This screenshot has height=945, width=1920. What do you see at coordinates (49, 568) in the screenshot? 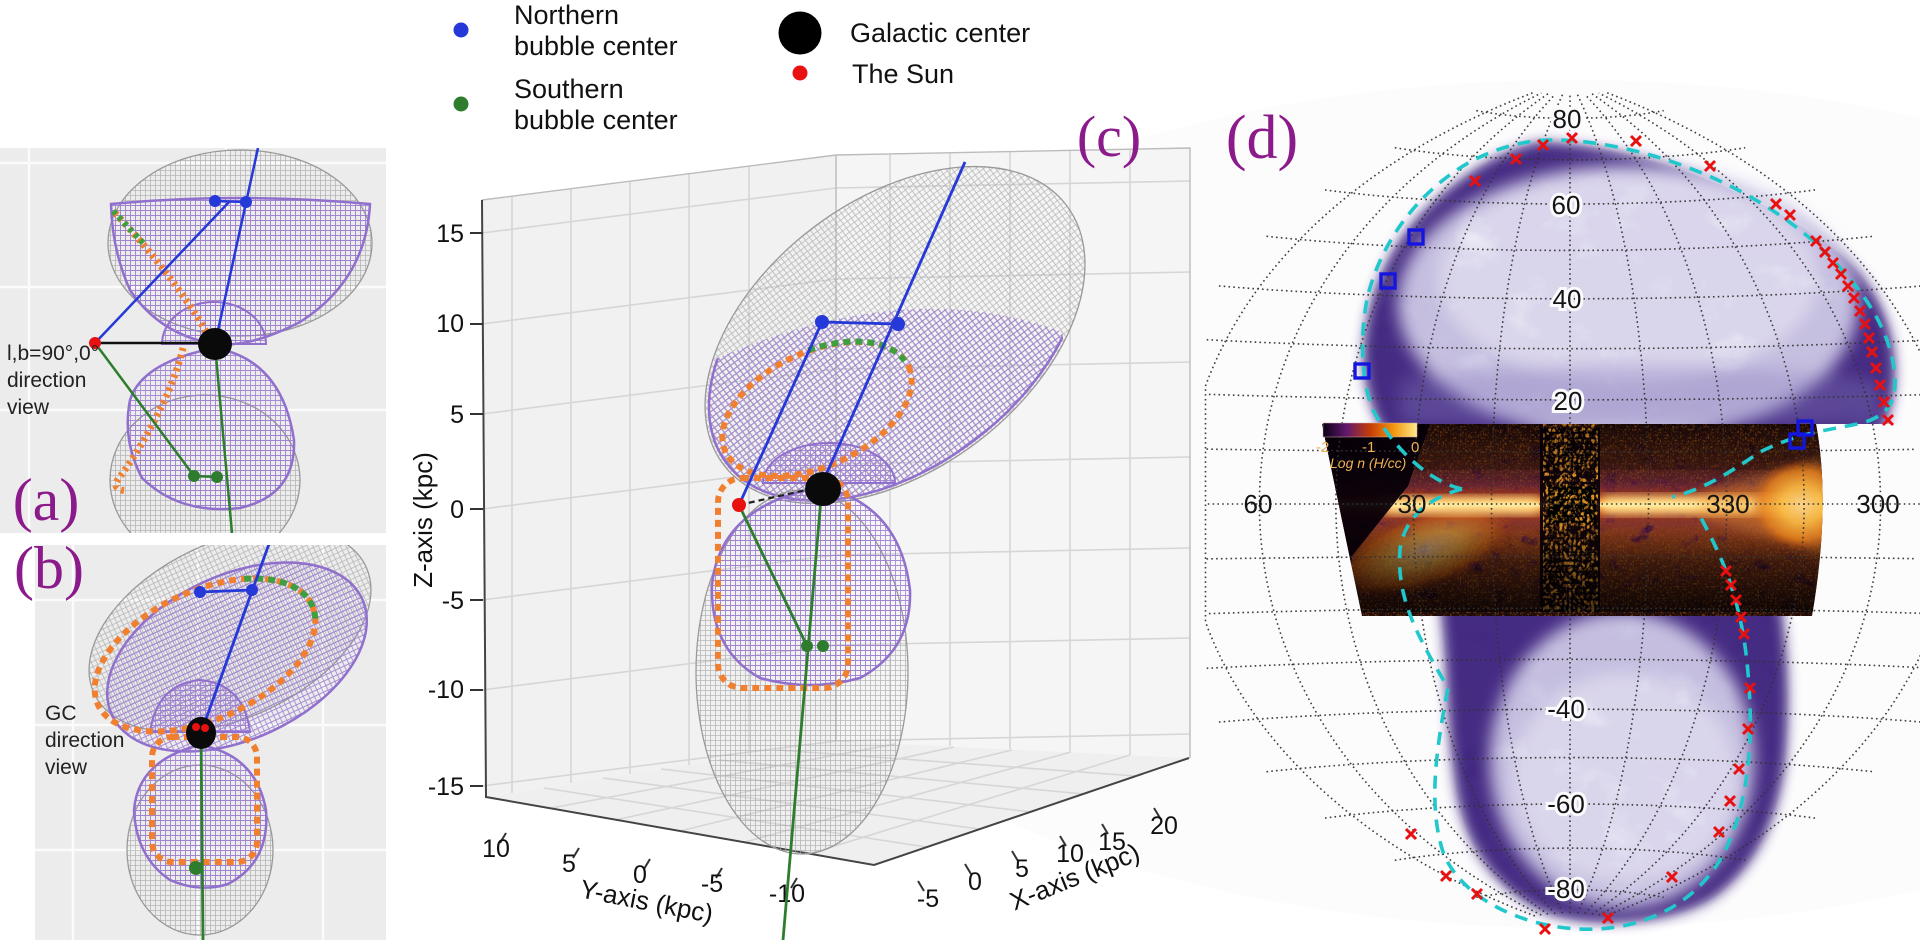
I see `svg-text: (b)` at bounding box center [49, 568].